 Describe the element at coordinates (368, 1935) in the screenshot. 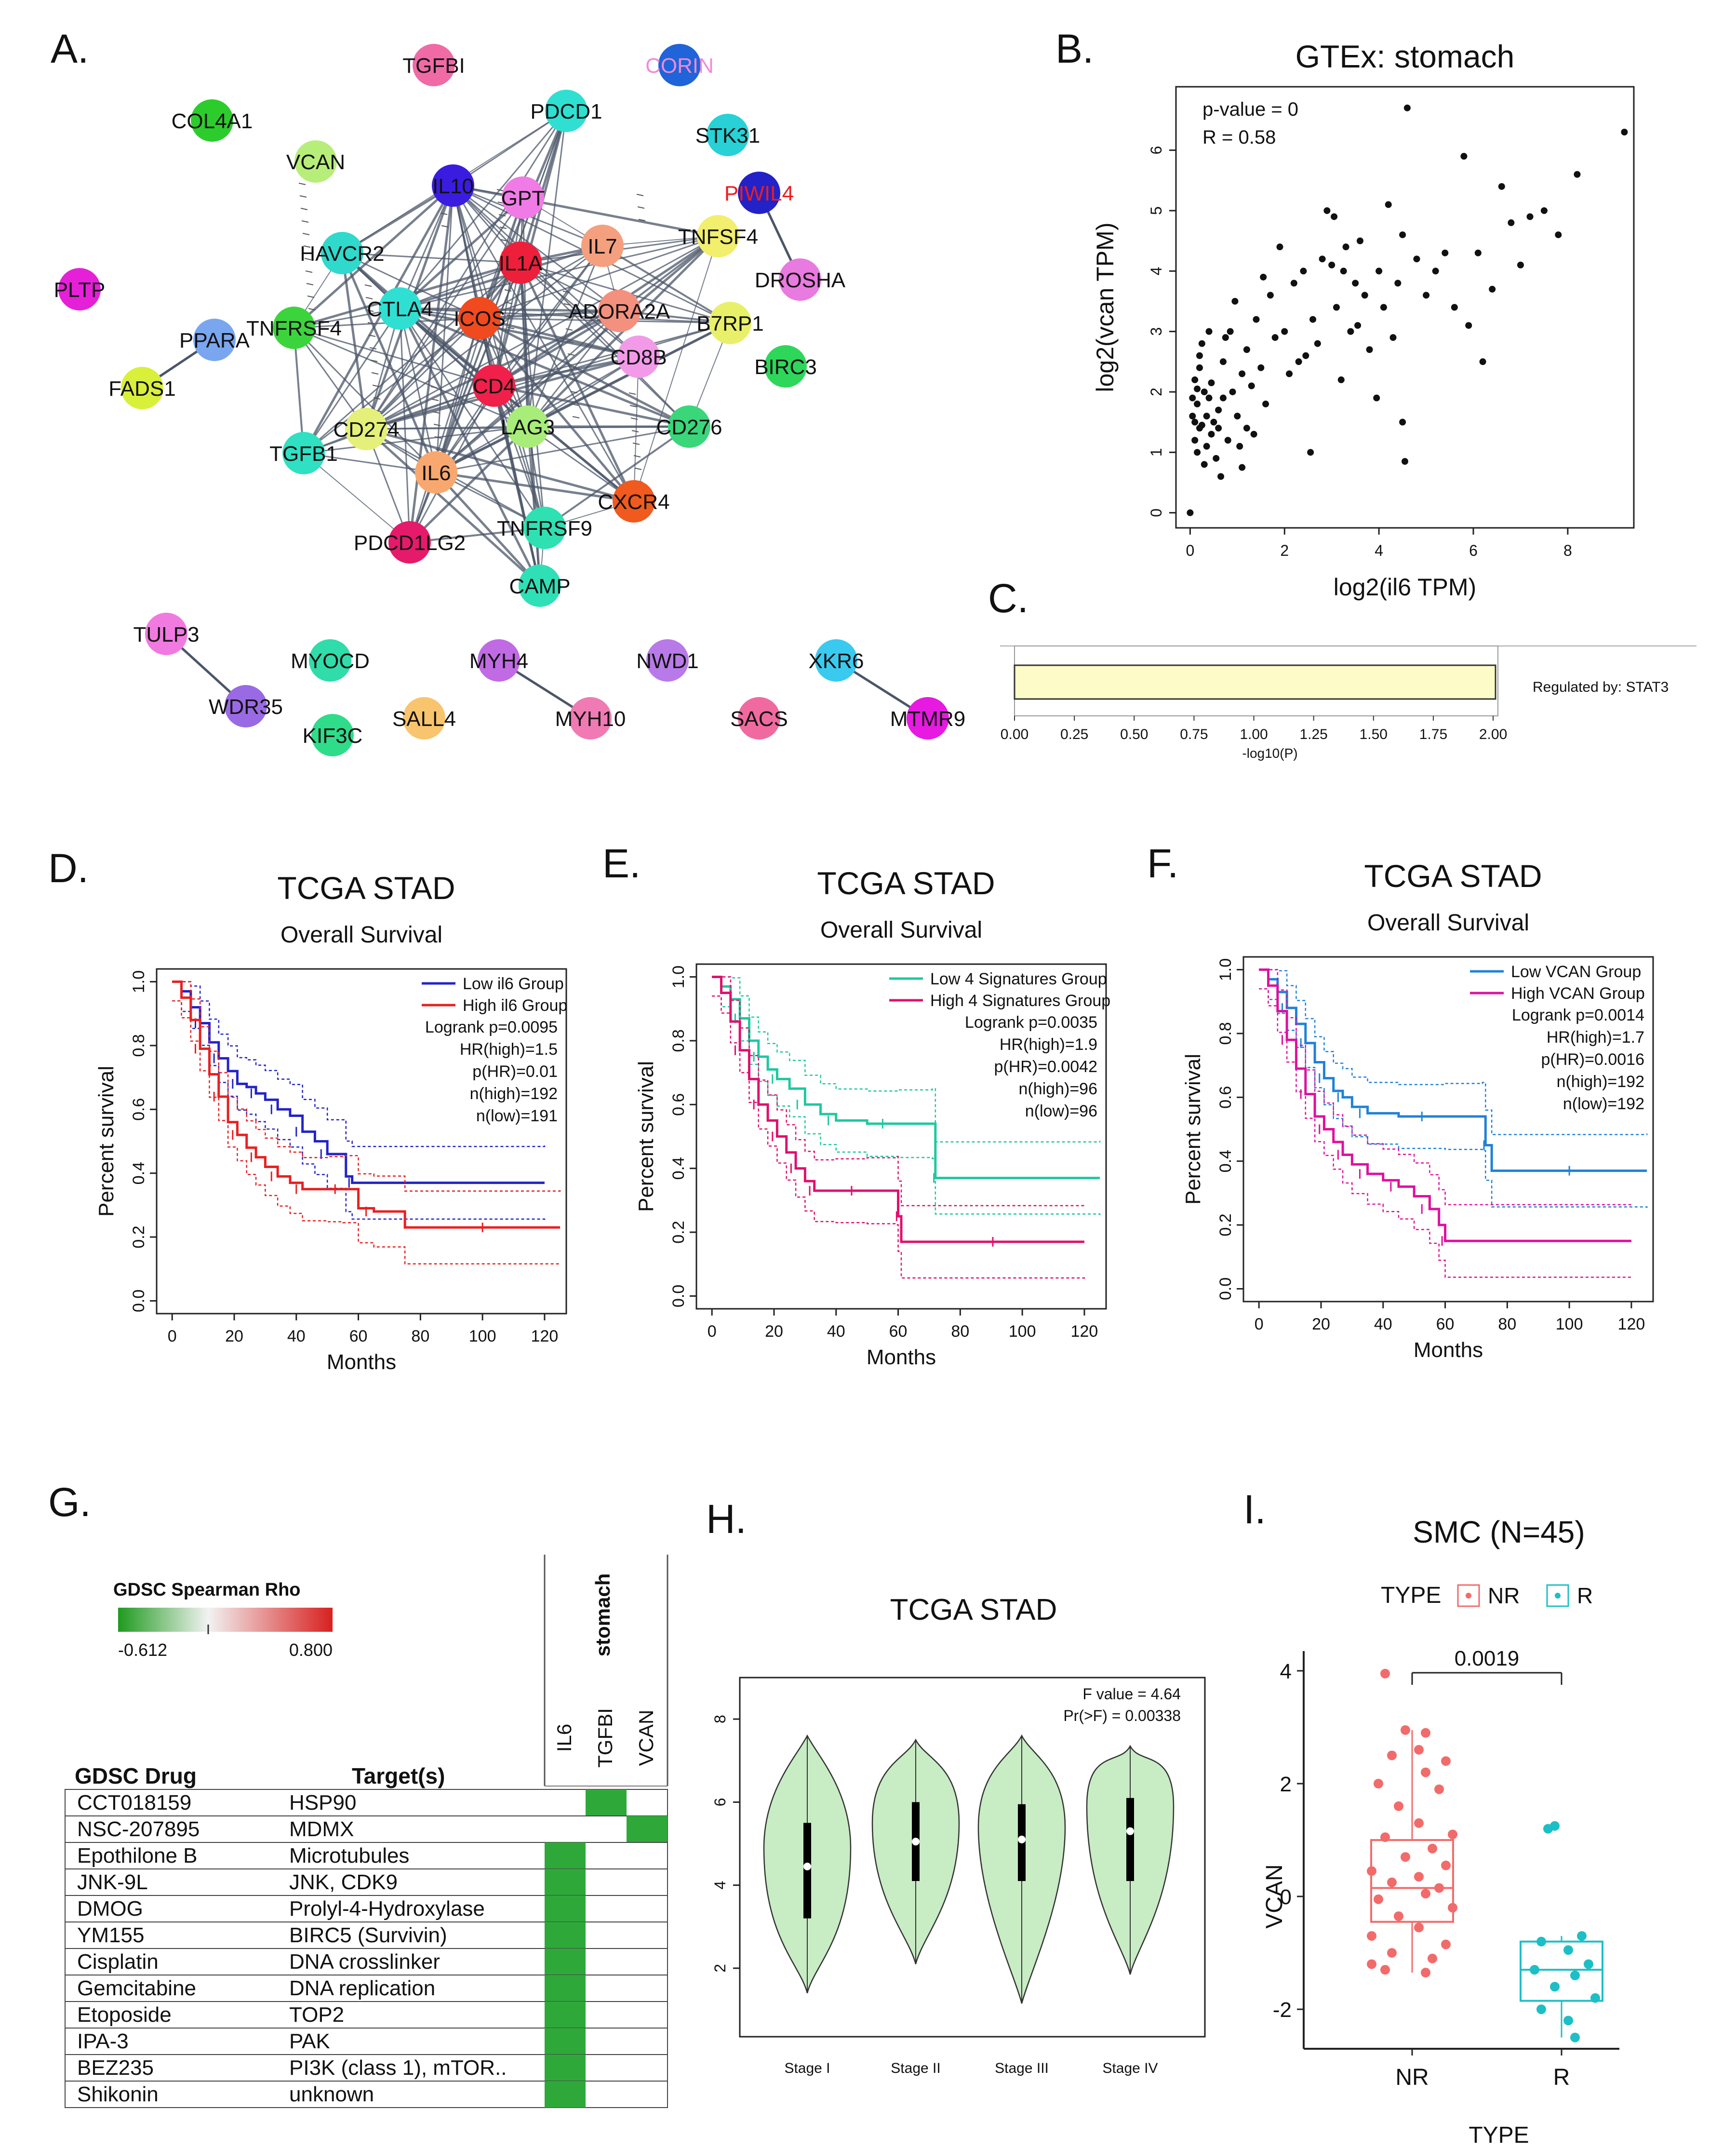

I see `table-cell-target: BIRC5 (Survivin)` at that location.